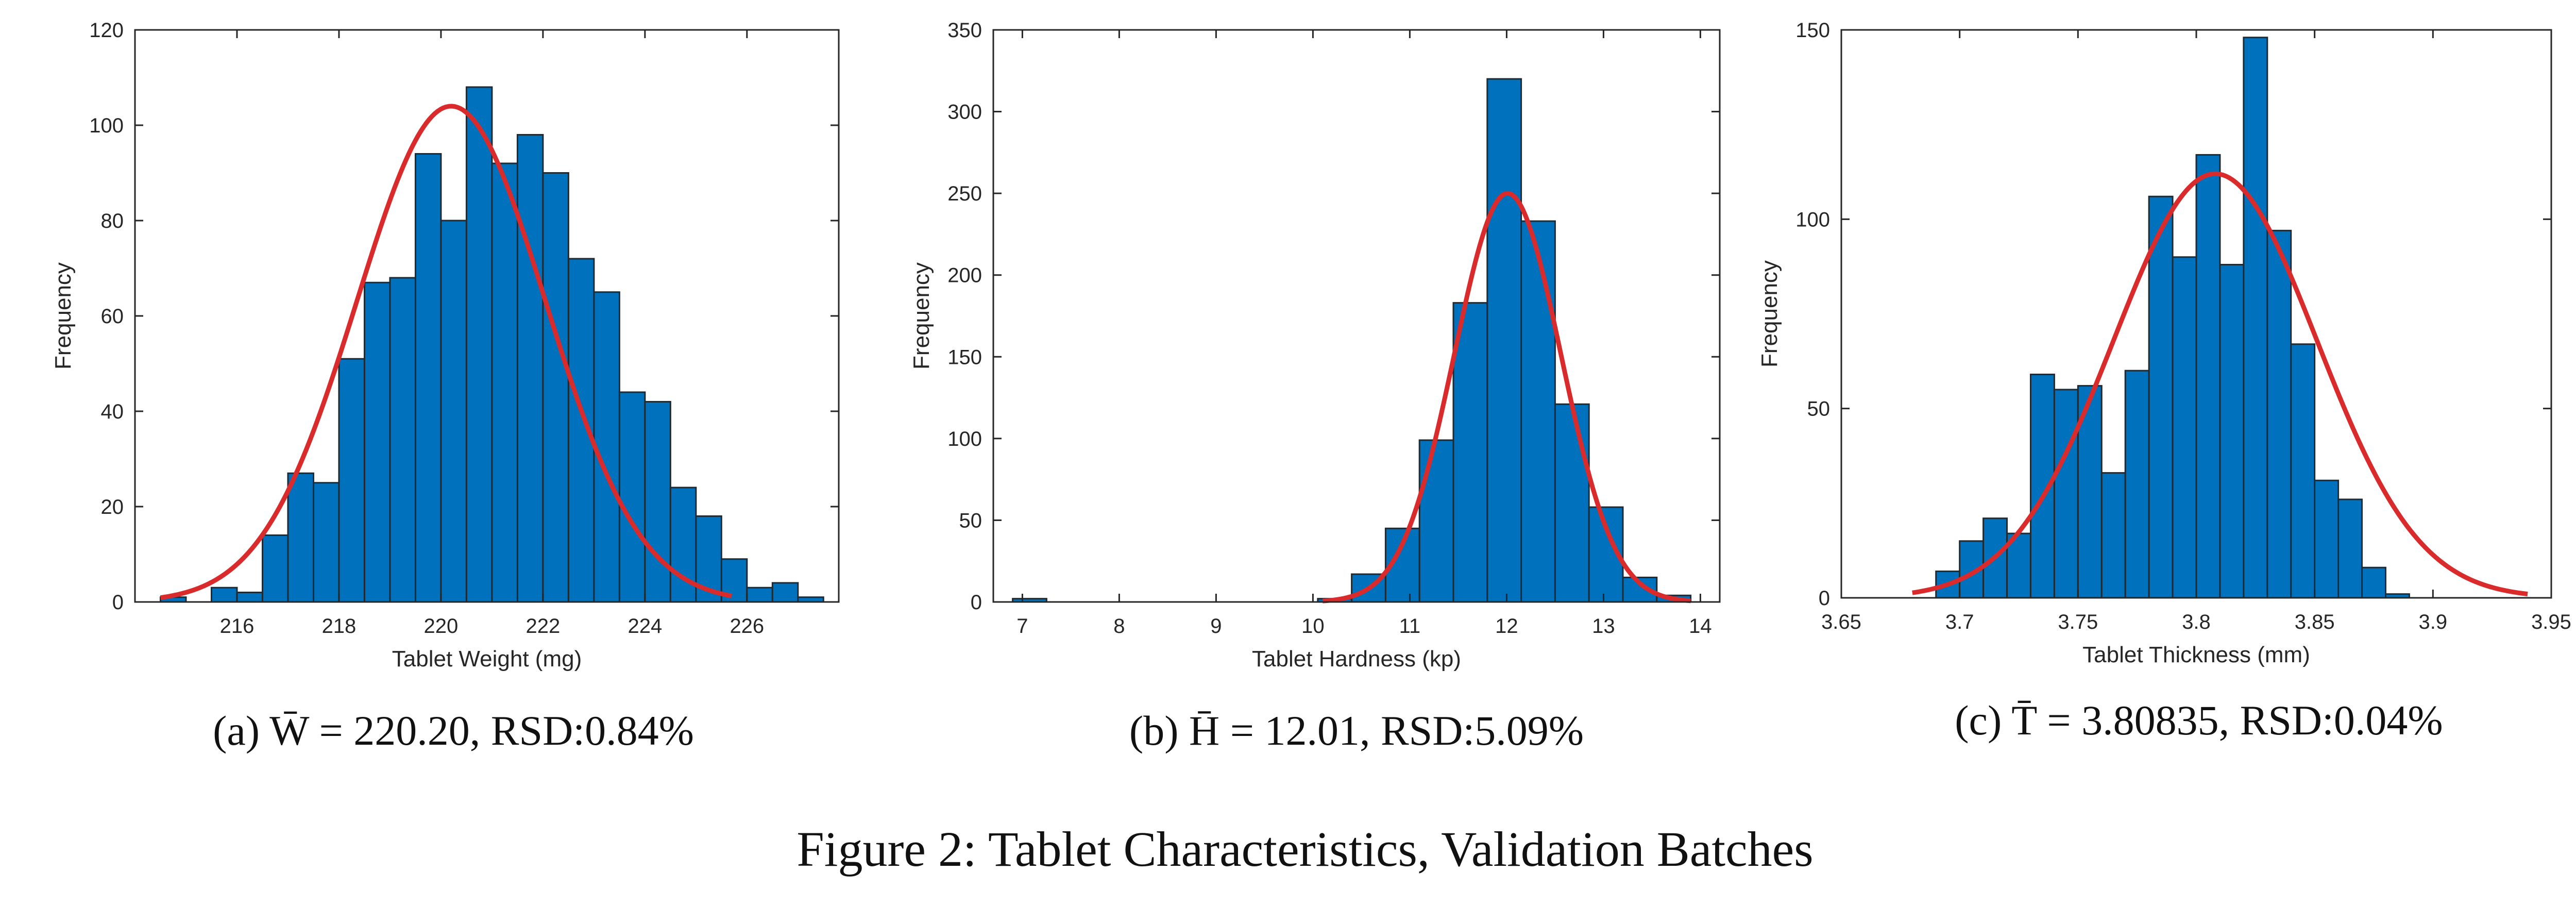  What do you see at coordinates (2551, 622) in the screenshot?
I see `x-tick-label: 3.95` at bounding box center [2551, 622].